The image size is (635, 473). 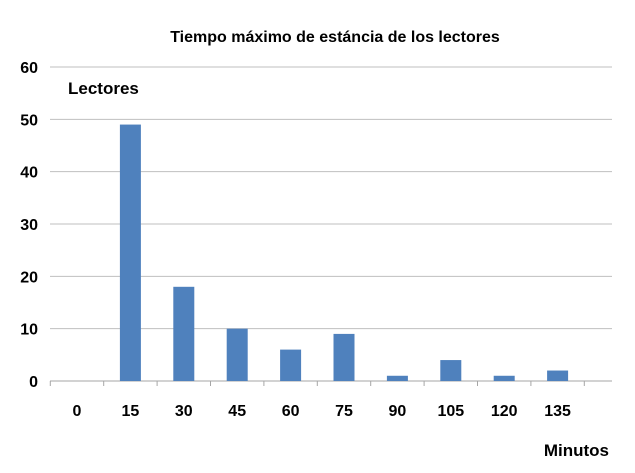 I want to click on y-tick-label-40: 40, so click(x=29, y=173).